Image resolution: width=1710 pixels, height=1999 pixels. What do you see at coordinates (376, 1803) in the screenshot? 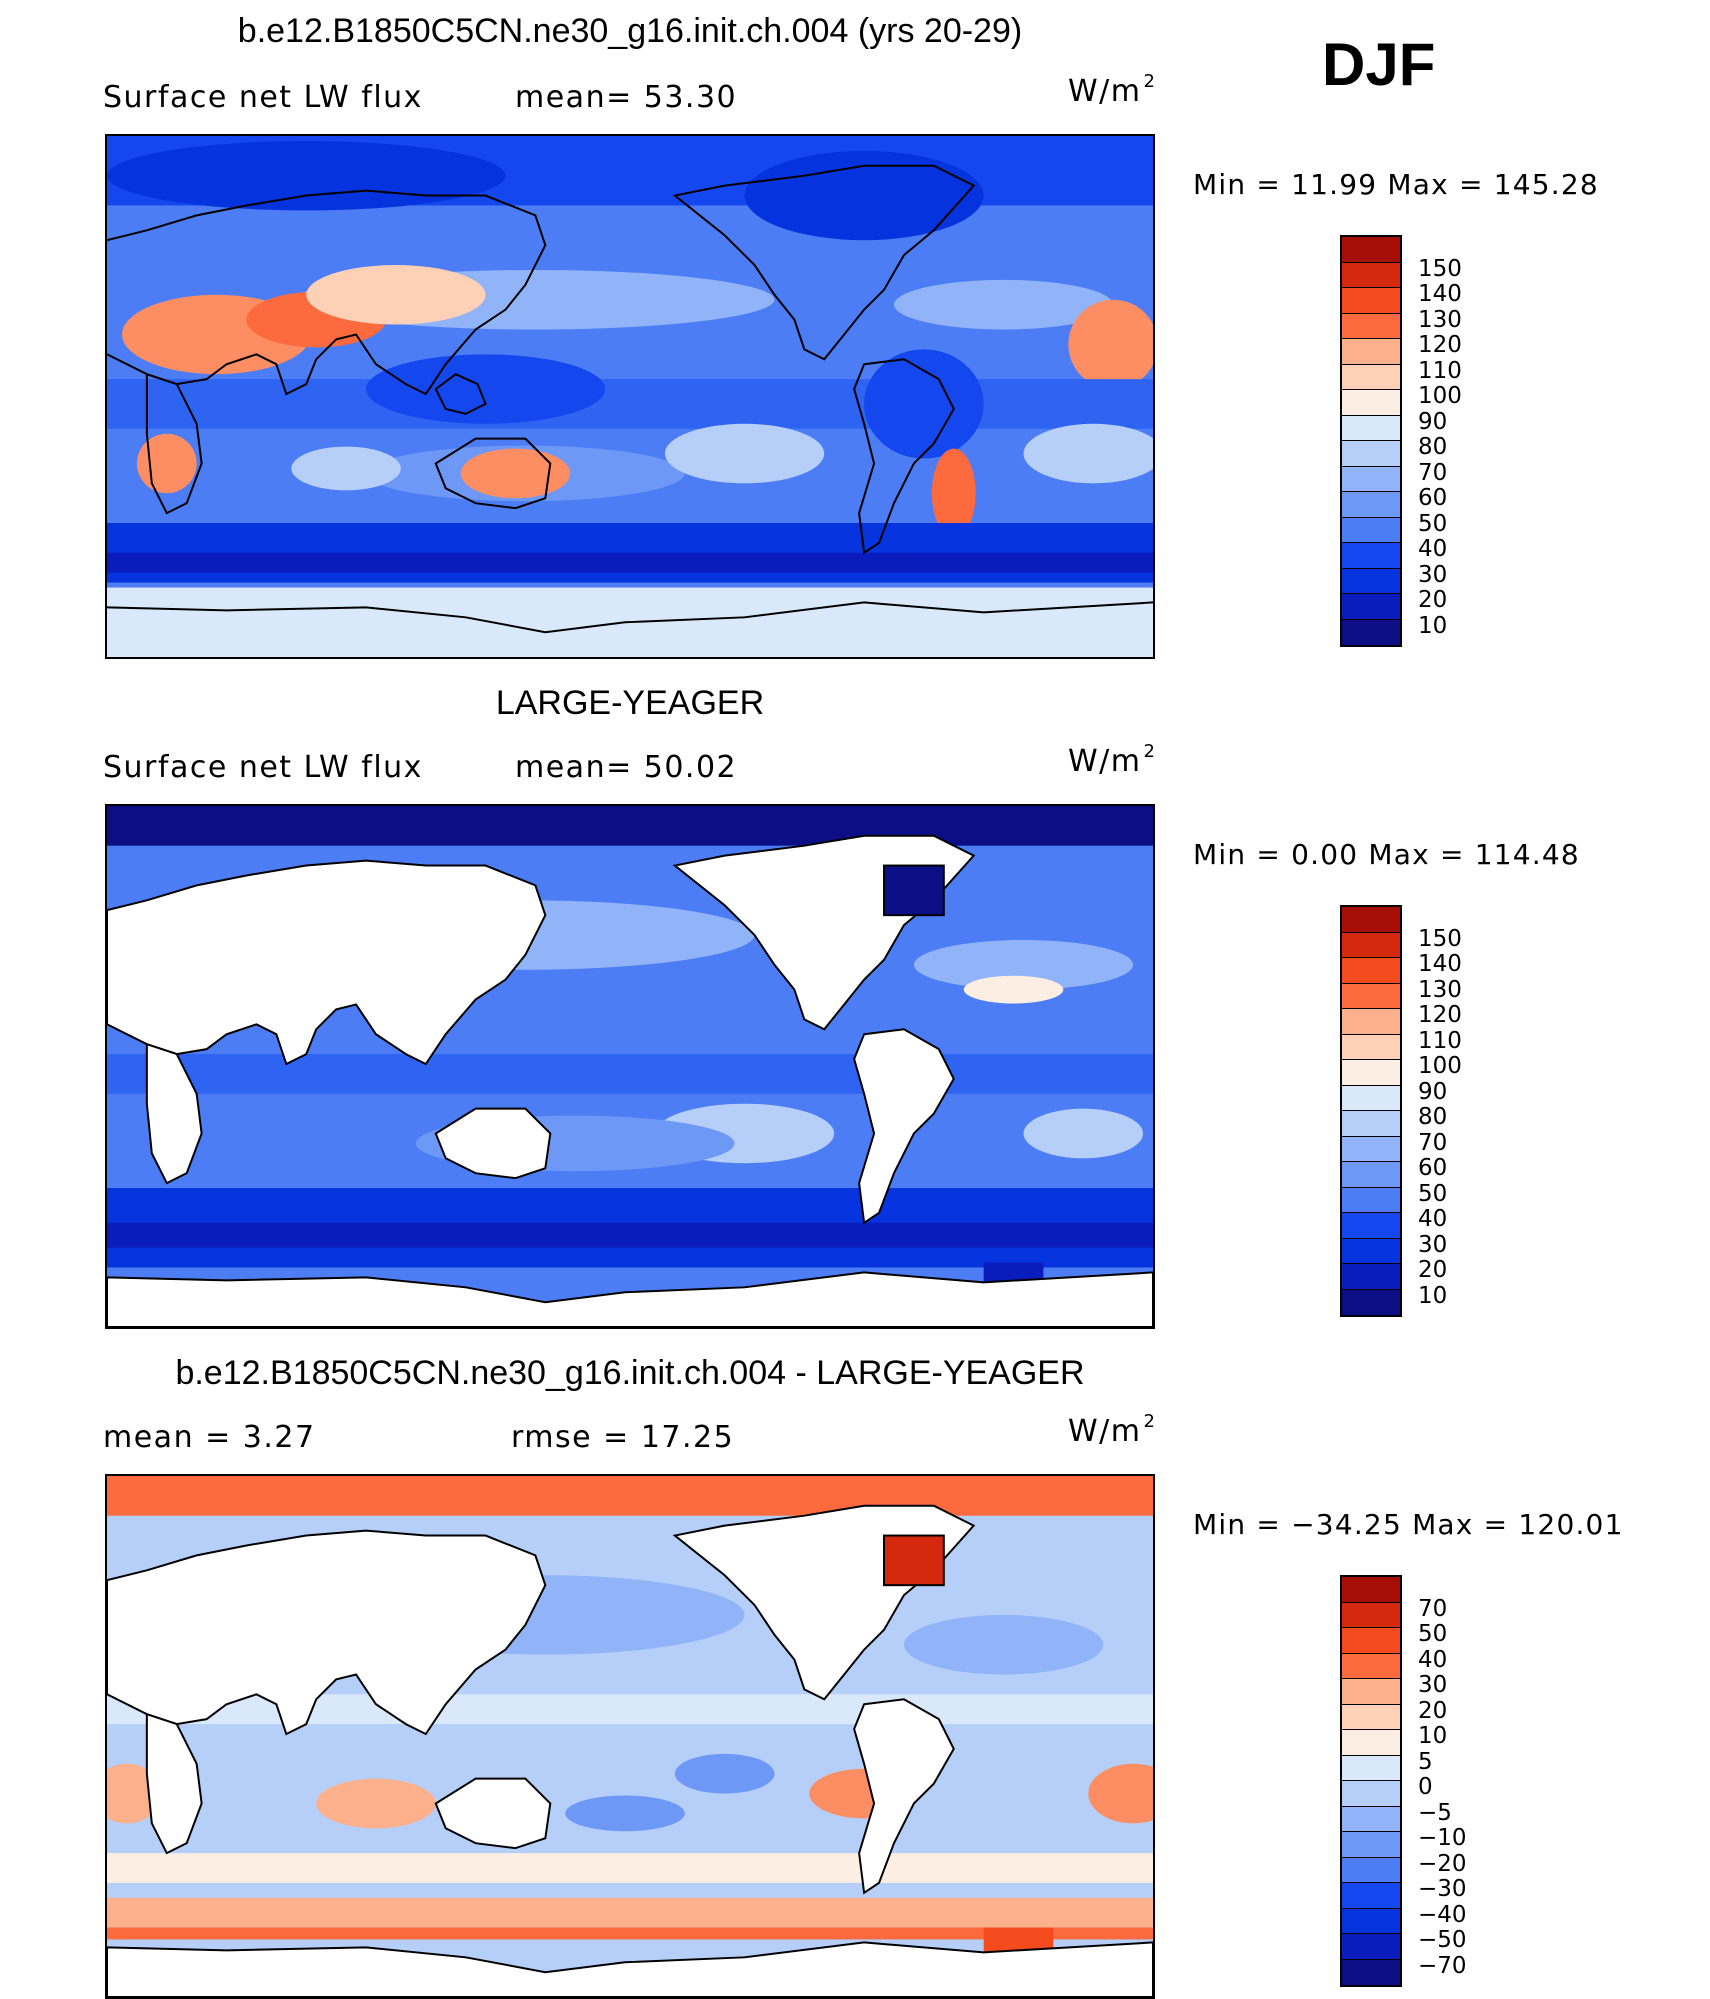
I see `indian-warm-field` at bounding box center [376, 1803].